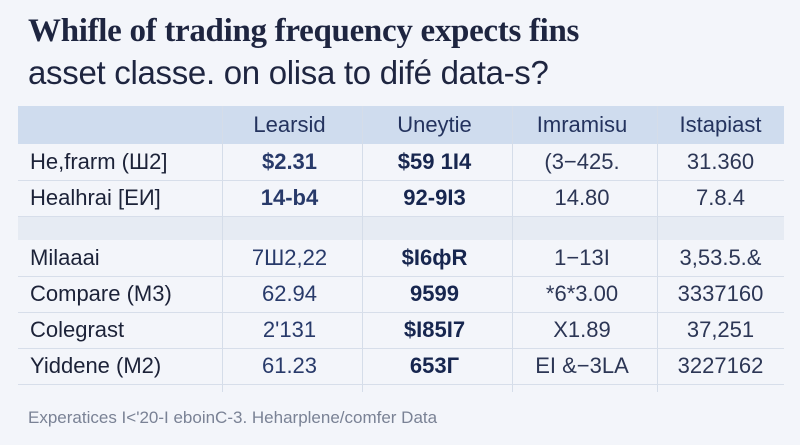  I want to click on table-cell: $I6фR, so click(434, 257).